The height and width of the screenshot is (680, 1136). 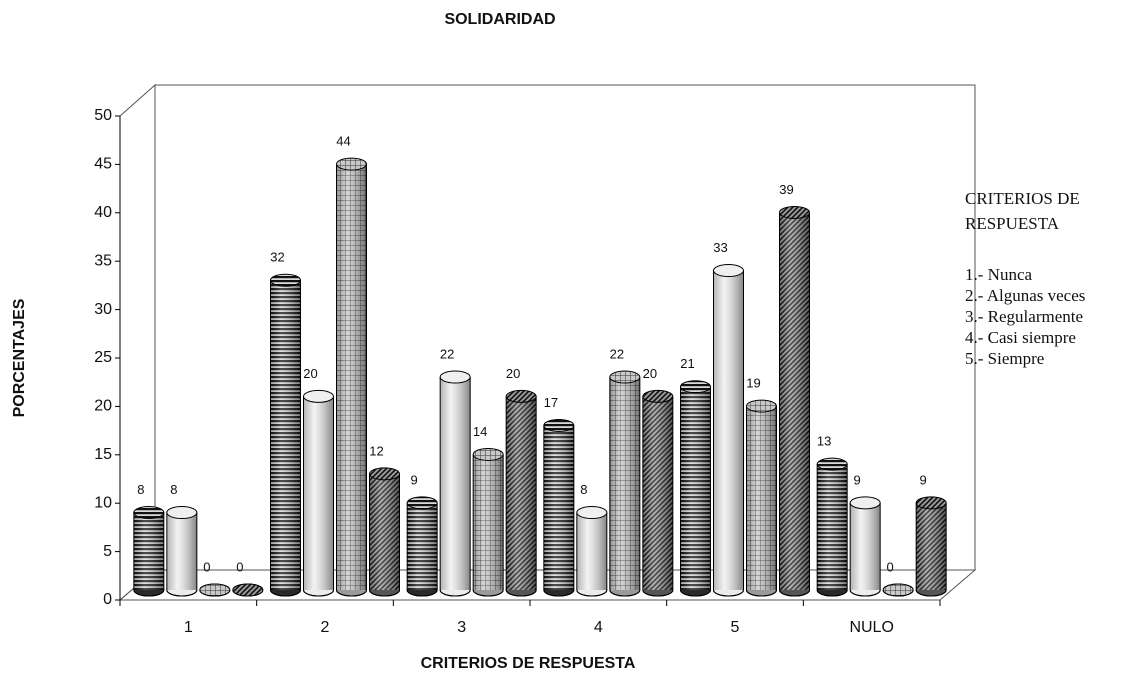 I want to click on value-label: 13, so click(x=824, y=441).